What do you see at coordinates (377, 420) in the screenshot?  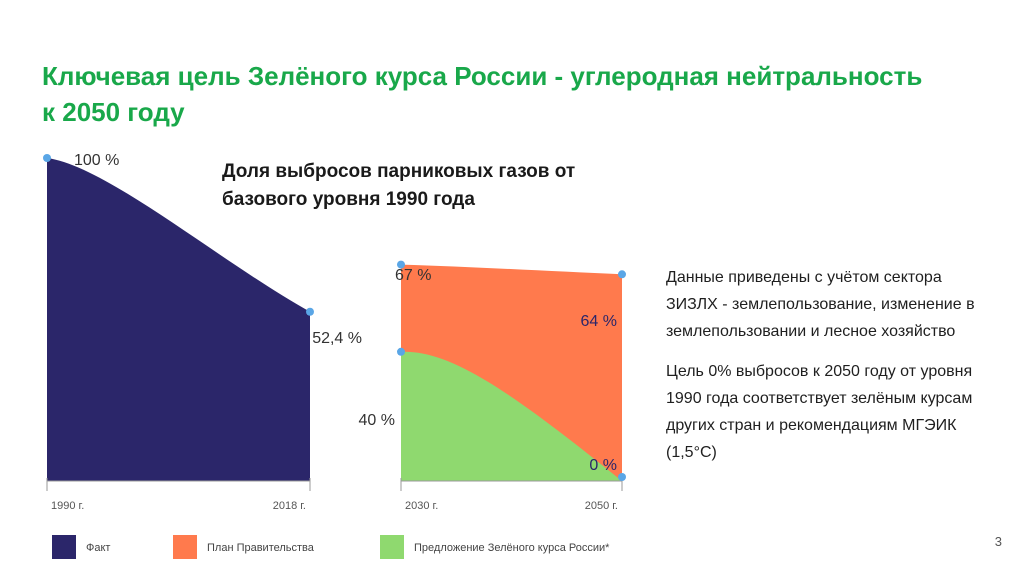 I see `data-label: 40 %` at bounding box center [377, 420].